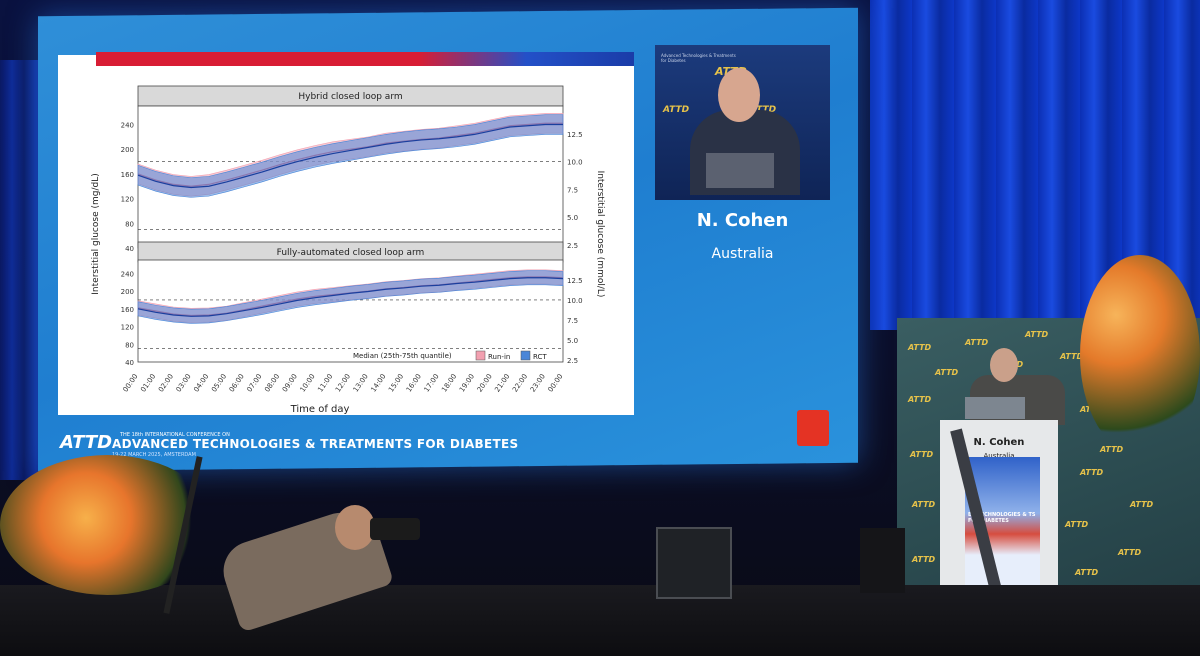  I want to click on x-tick-label: 06:00, so click(237, 383).